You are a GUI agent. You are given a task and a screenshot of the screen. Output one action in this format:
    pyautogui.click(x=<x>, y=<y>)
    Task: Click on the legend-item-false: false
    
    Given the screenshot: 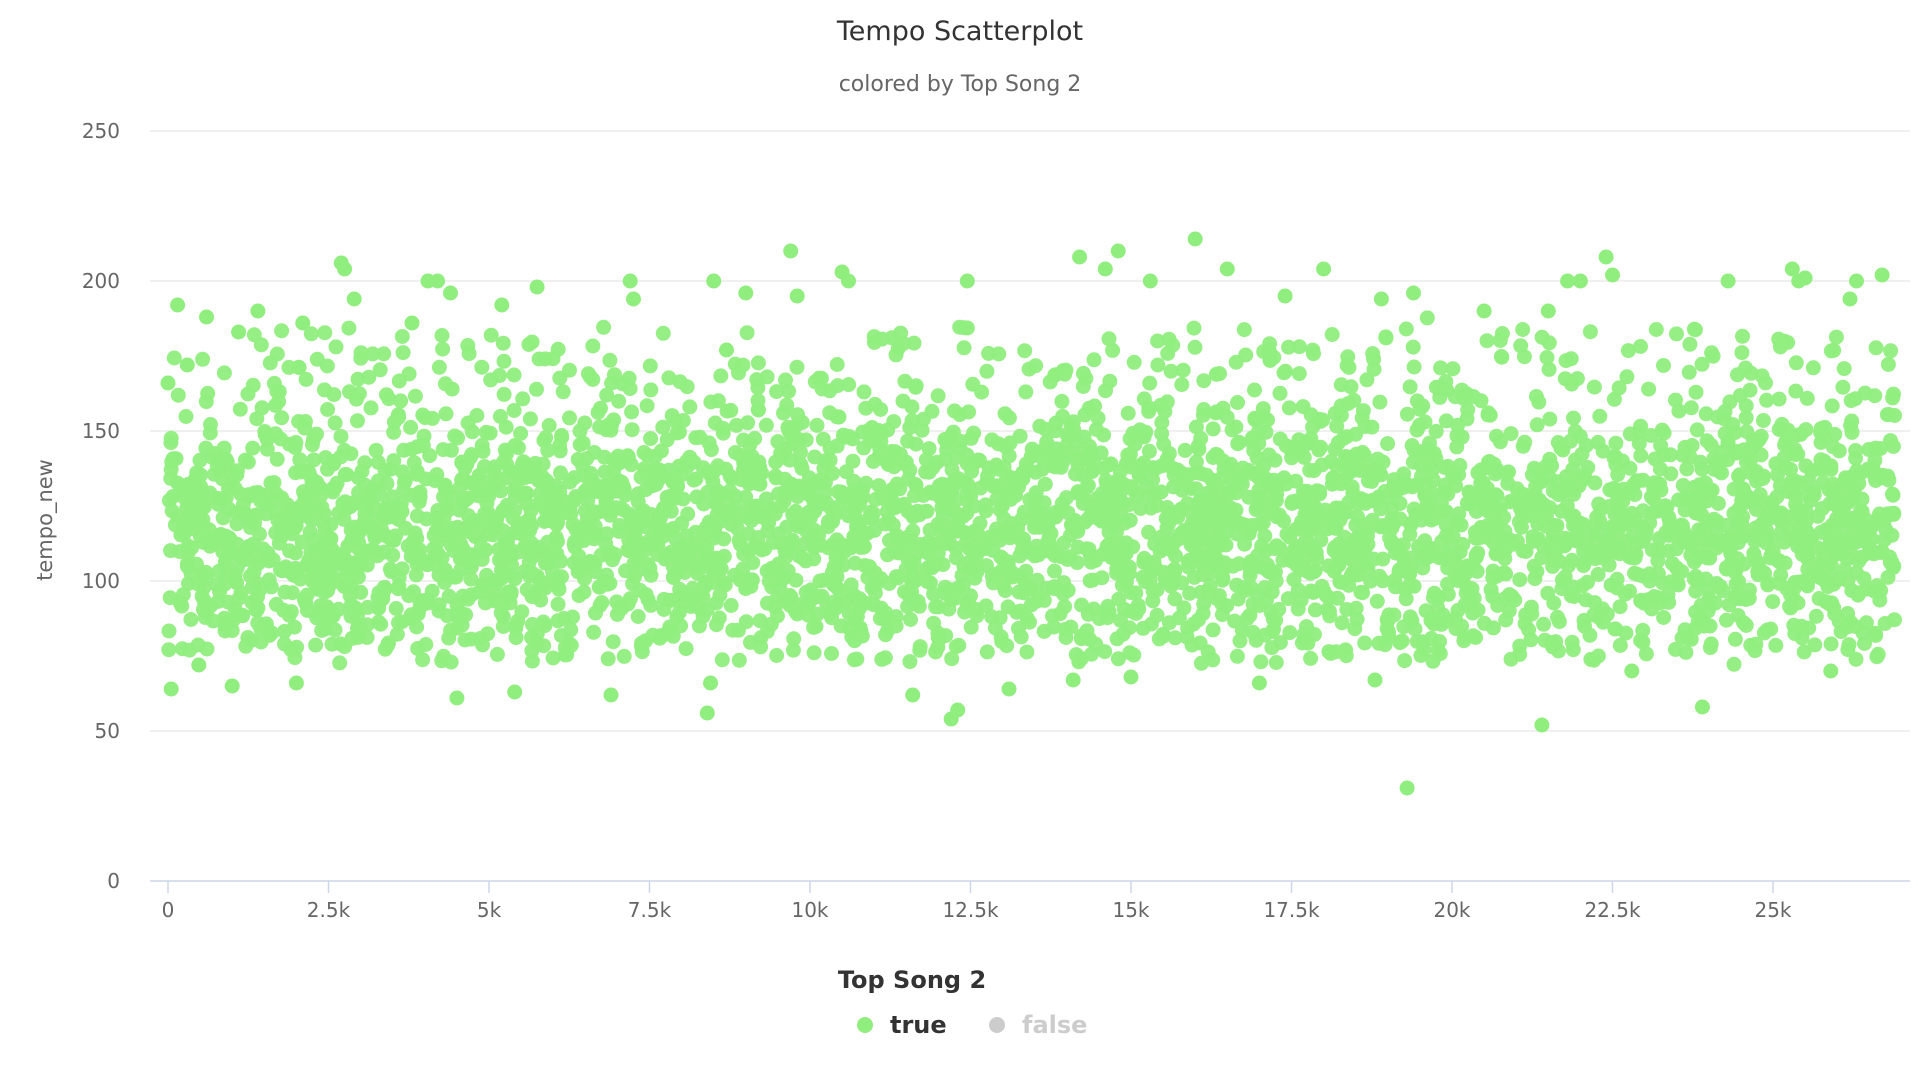 What is the action you would take?
    pyautogui.click(x=1038, y=1025)
    